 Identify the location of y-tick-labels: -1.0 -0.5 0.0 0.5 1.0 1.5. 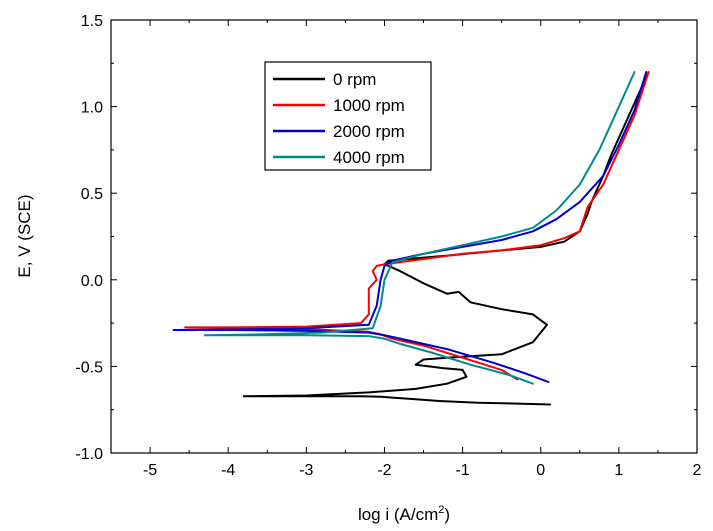
(89, 238).